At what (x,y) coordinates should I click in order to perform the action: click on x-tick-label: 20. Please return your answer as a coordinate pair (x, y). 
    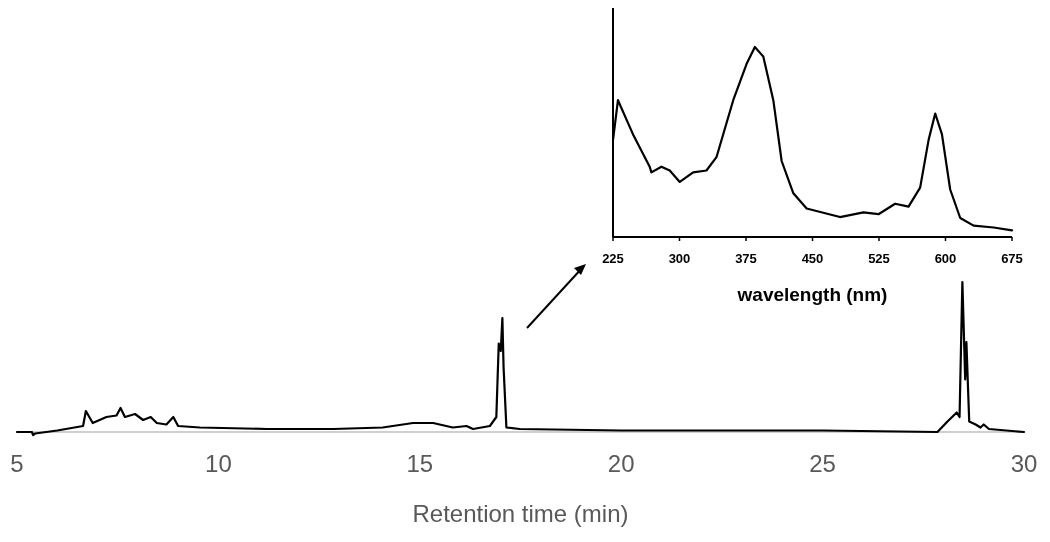
    Looking at the image, I should click on (621, 463).